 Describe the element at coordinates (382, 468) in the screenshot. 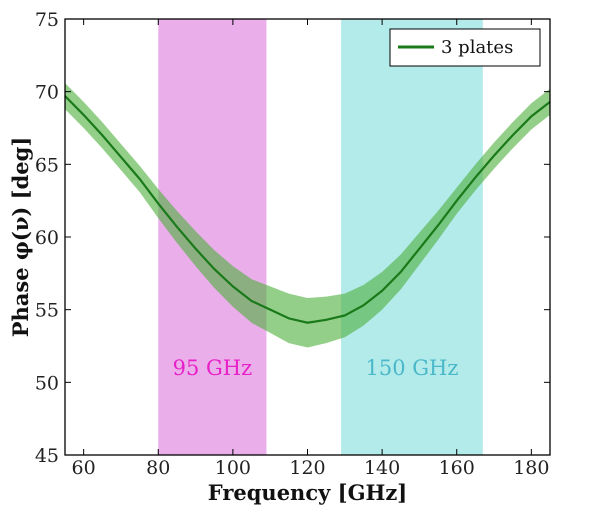

I see `x-tick-label: 140` at that location.